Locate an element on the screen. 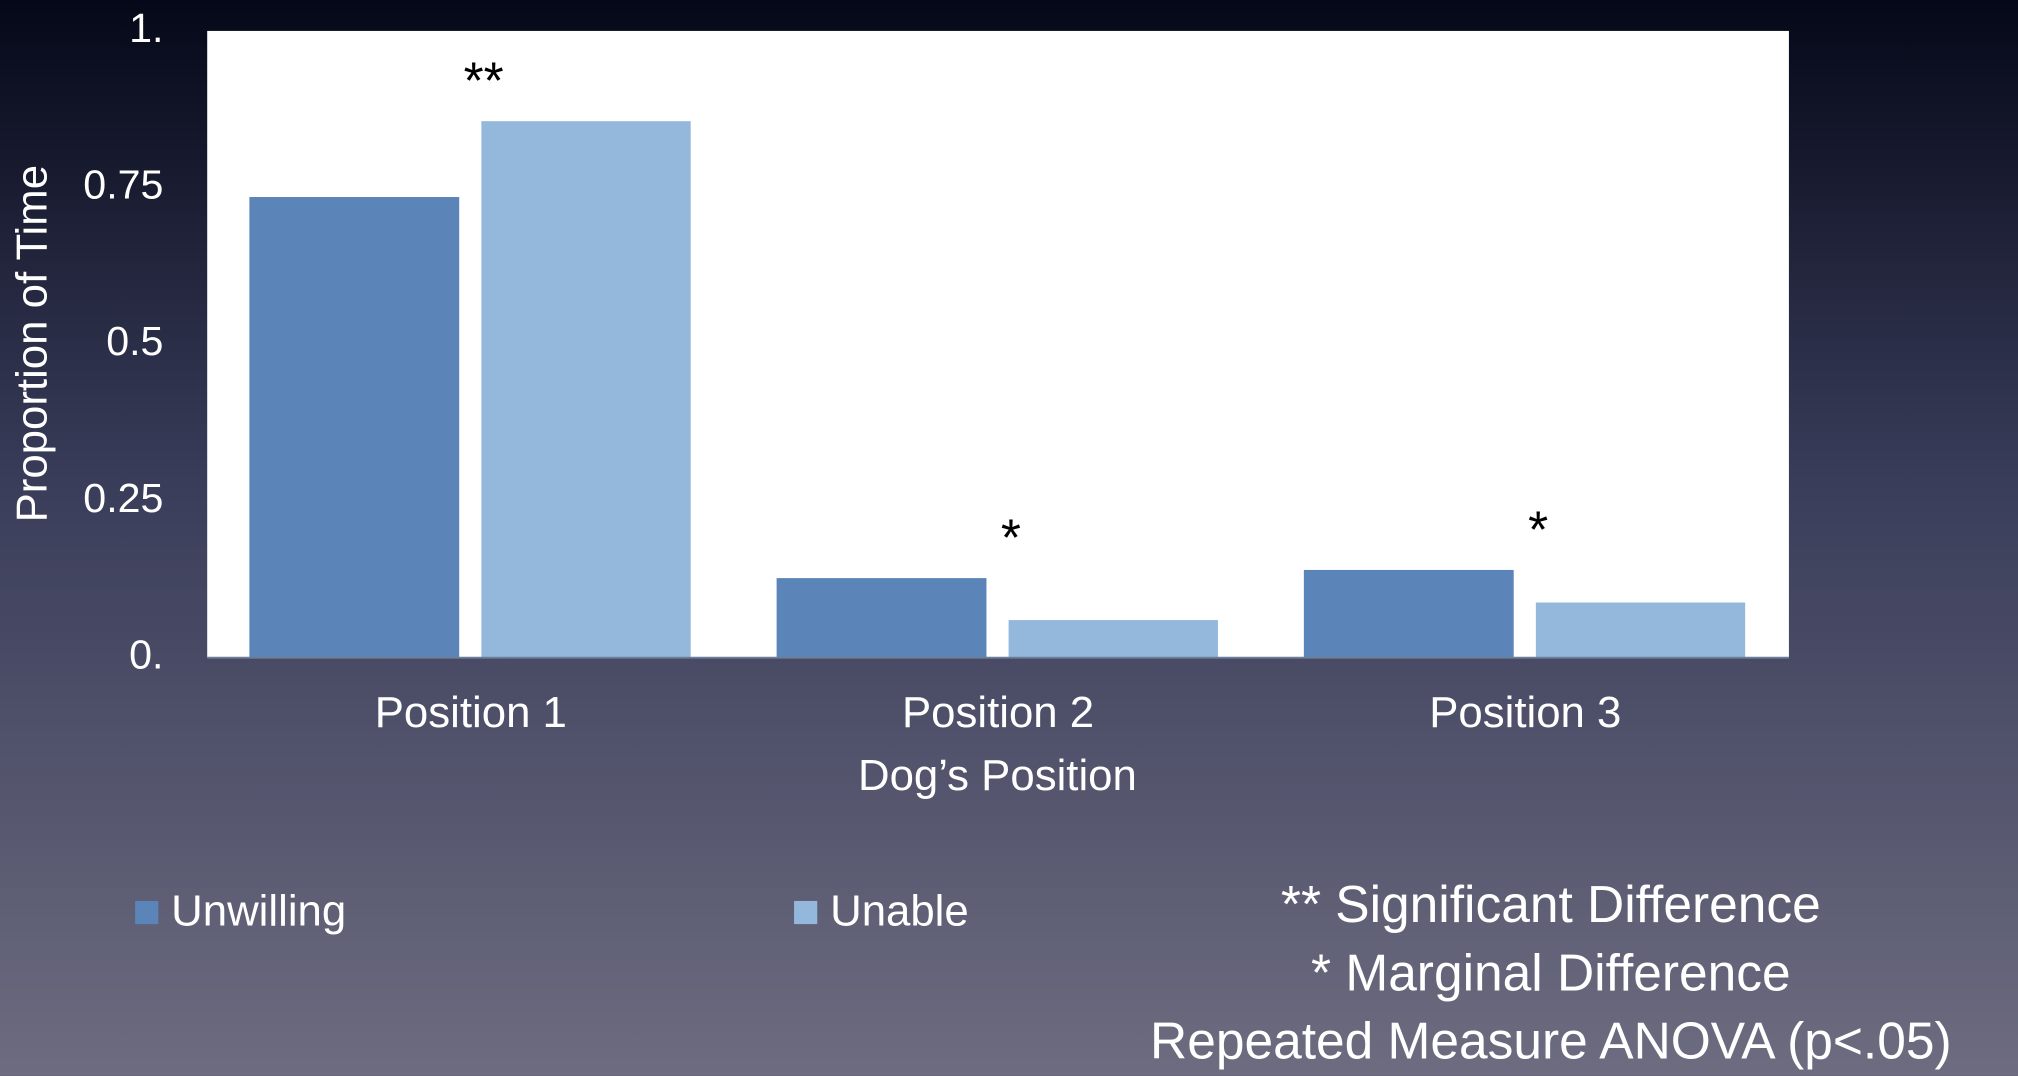 The height and width of the screenshot is (1076, 2018). legend-label: Unwilling is located at coordinates (258, 910).